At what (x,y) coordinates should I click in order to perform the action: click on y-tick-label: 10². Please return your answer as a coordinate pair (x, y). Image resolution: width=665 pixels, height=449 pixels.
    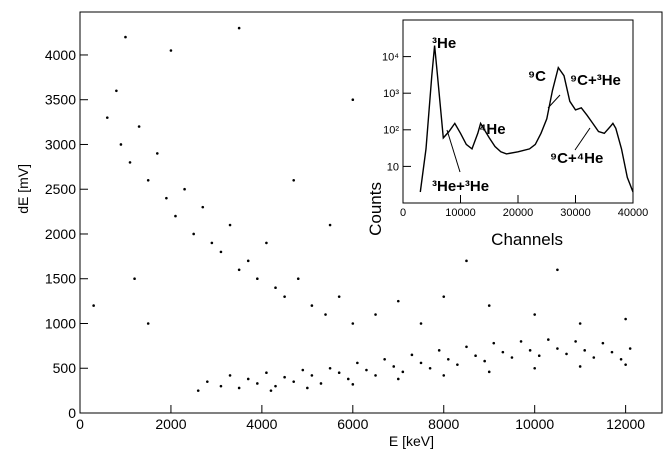
    Looking at the image, I should click on (391, 131).